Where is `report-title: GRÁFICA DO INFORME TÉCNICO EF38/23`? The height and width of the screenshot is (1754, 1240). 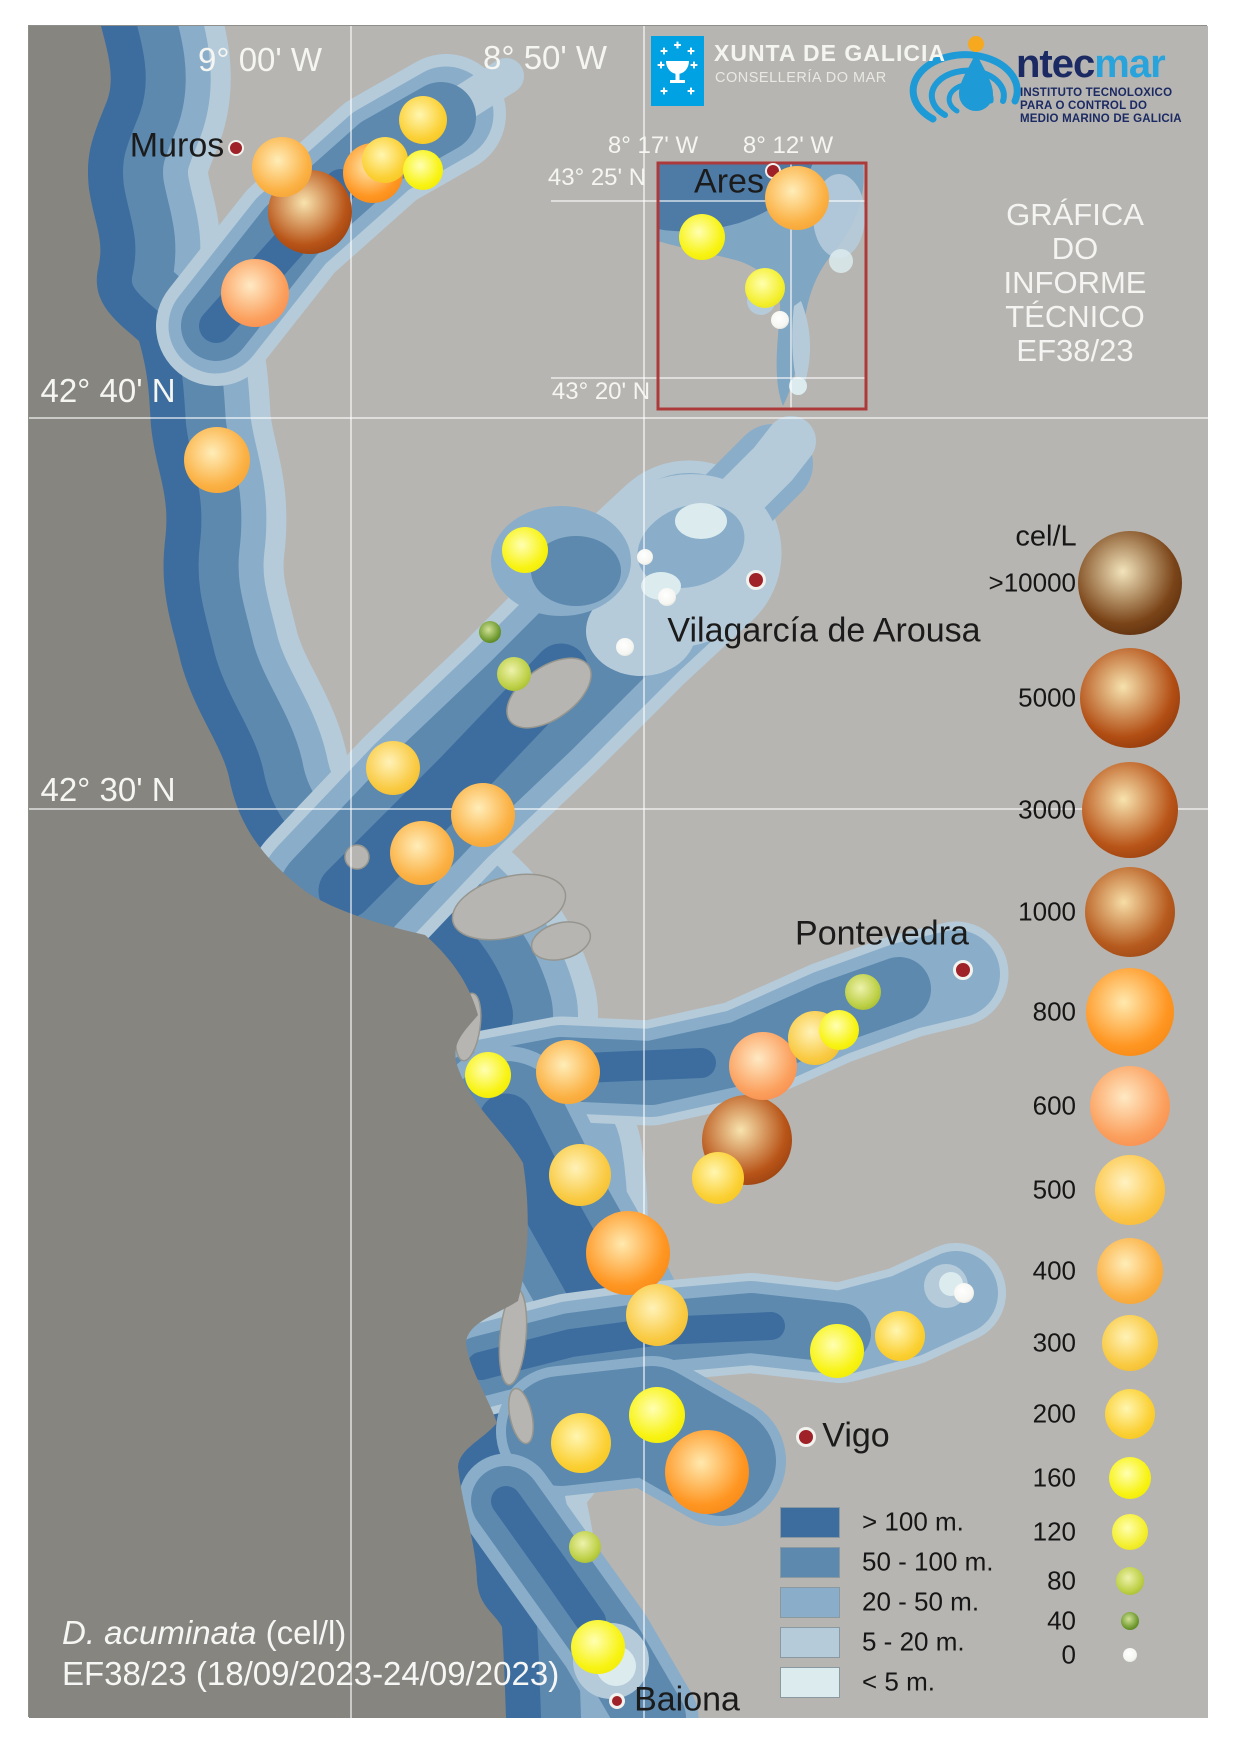
report-title: GRÁFICA DO INFORME TÉCNICO EF38/23 is located at coordinates (1075, 283).